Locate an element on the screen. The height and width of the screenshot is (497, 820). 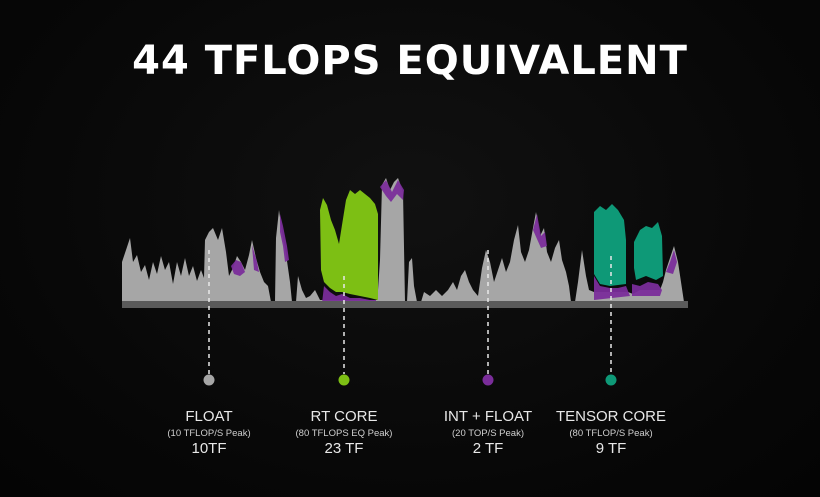
legend-float-peak: (10 TFLOP/S Peak) is located at coordinates (209, 433).